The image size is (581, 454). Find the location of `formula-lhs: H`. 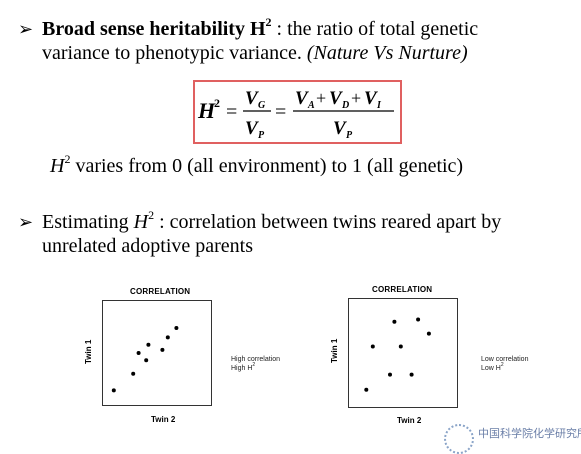

formula-lhs: H is located at coordinates (206, 110).